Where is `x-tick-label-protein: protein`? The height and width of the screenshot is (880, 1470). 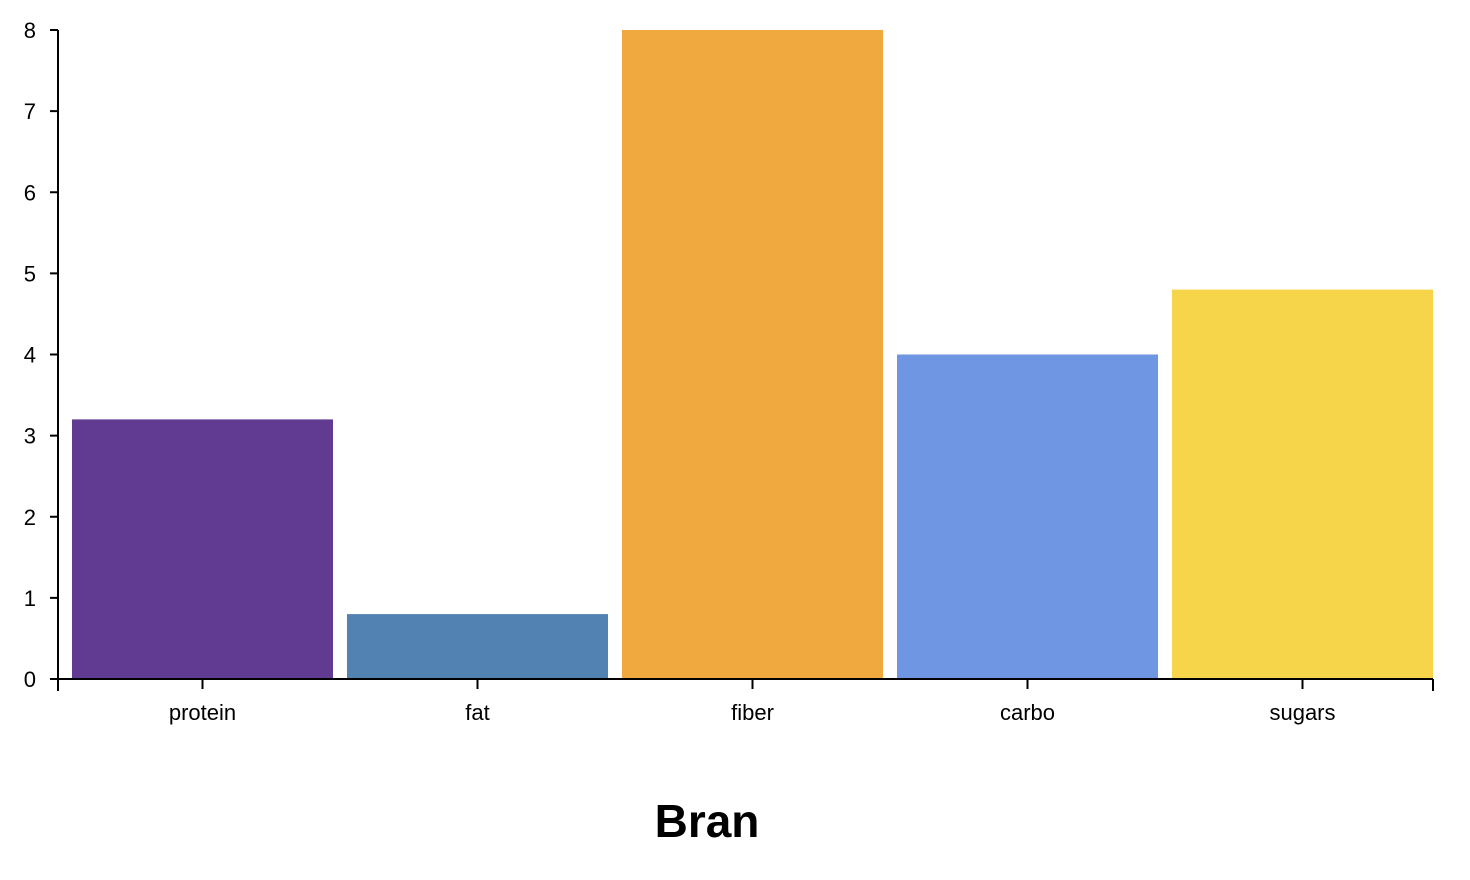 x-tick-label-protein: protein is located at coordinates (202, 712).